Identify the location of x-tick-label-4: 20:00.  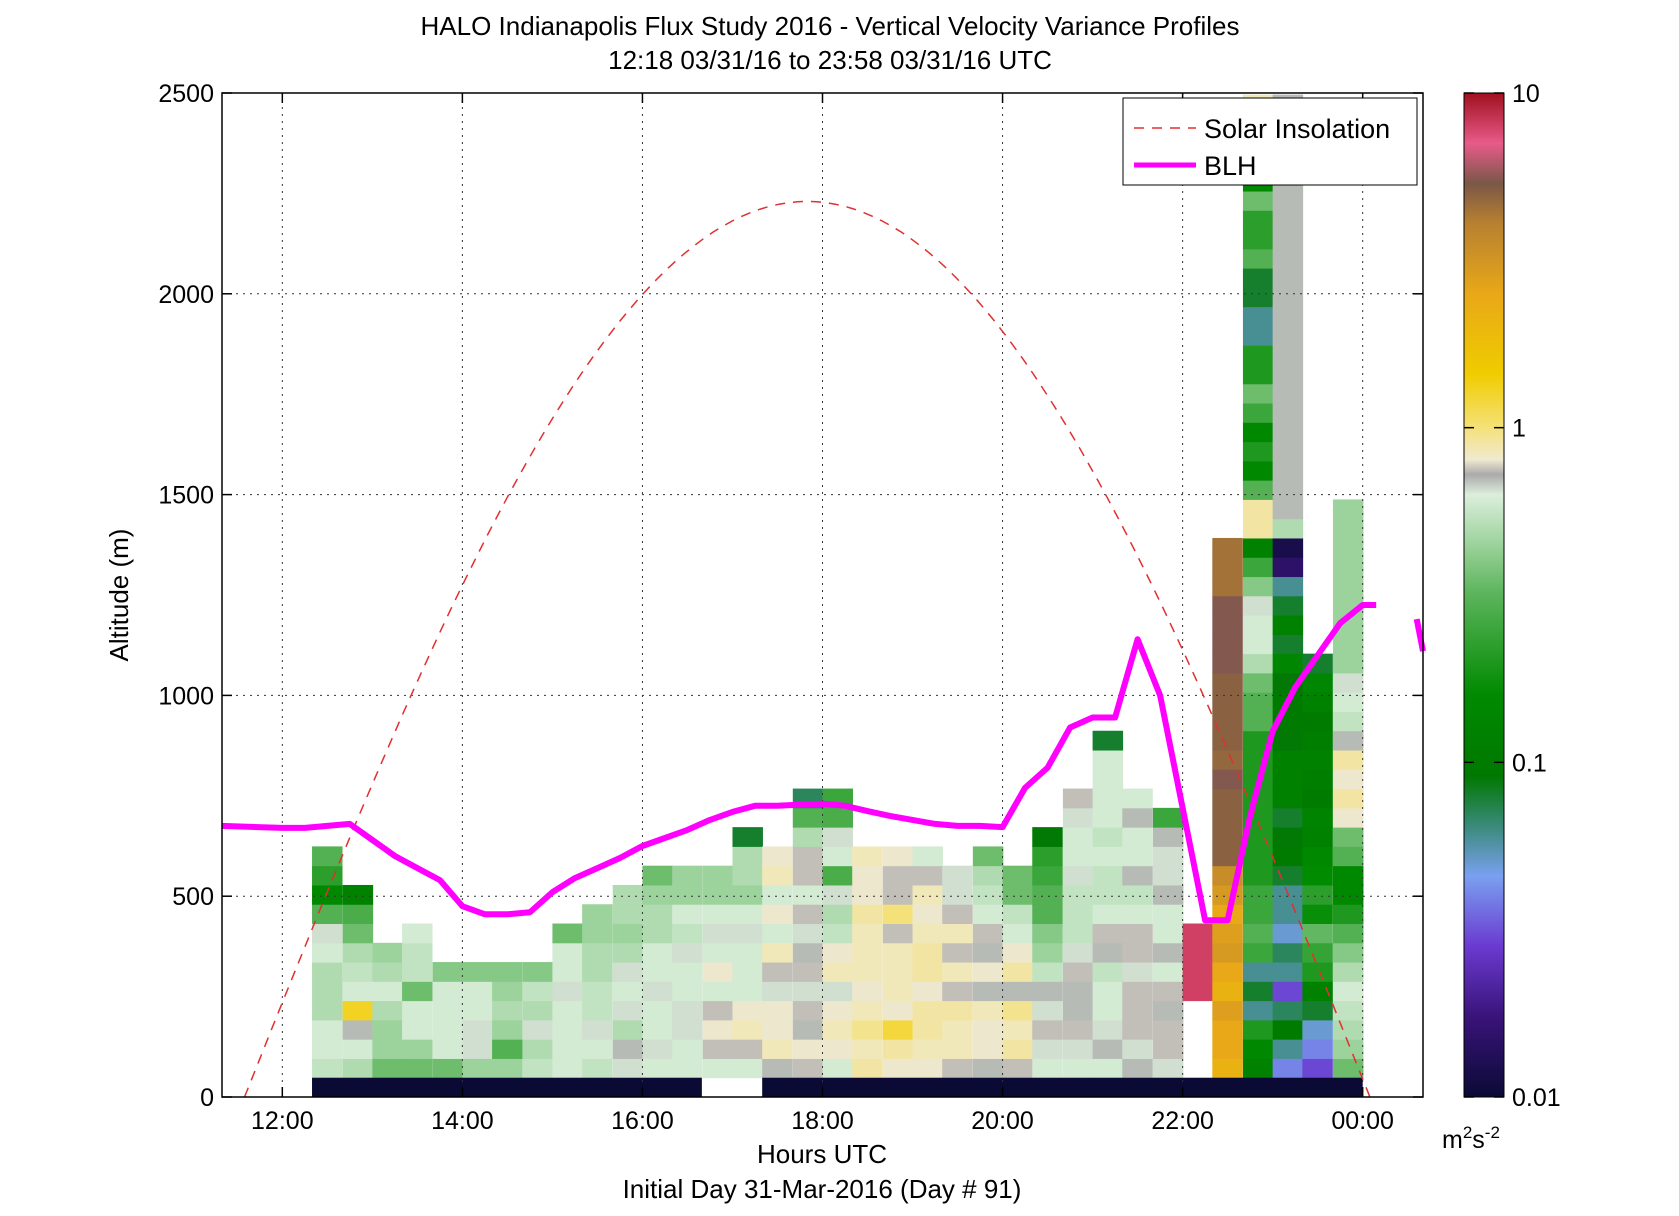
(1002, 1121).